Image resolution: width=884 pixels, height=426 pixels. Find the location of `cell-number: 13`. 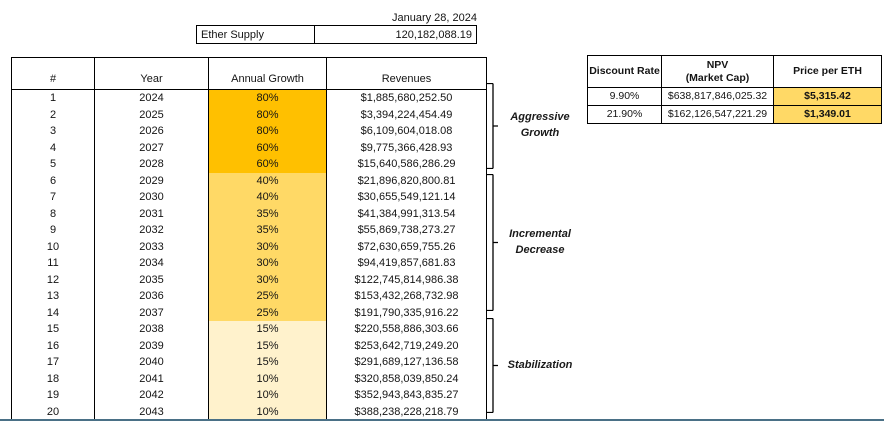

cell-number: 13 is located at coordinates (53, 296).